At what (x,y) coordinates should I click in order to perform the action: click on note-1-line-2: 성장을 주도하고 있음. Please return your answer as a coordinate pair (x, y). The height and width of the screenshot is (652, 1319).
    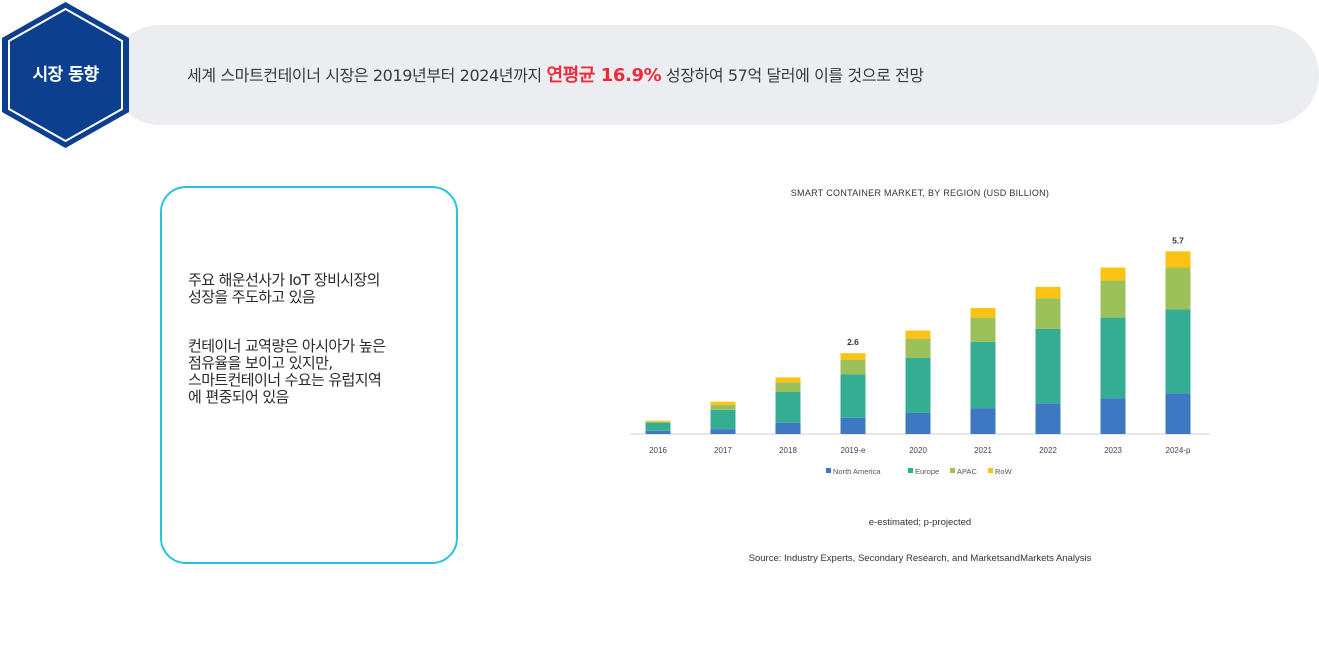
    Looking at the image, I should click on (252, 297).